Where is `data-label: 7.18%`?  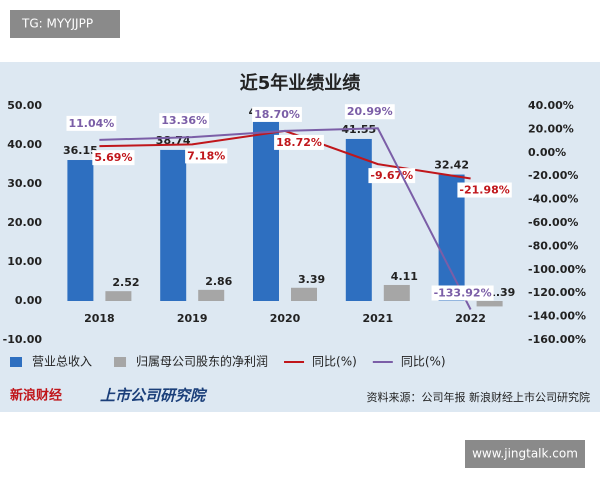
data-label: 7.18% is located at coordinates (206, 155).